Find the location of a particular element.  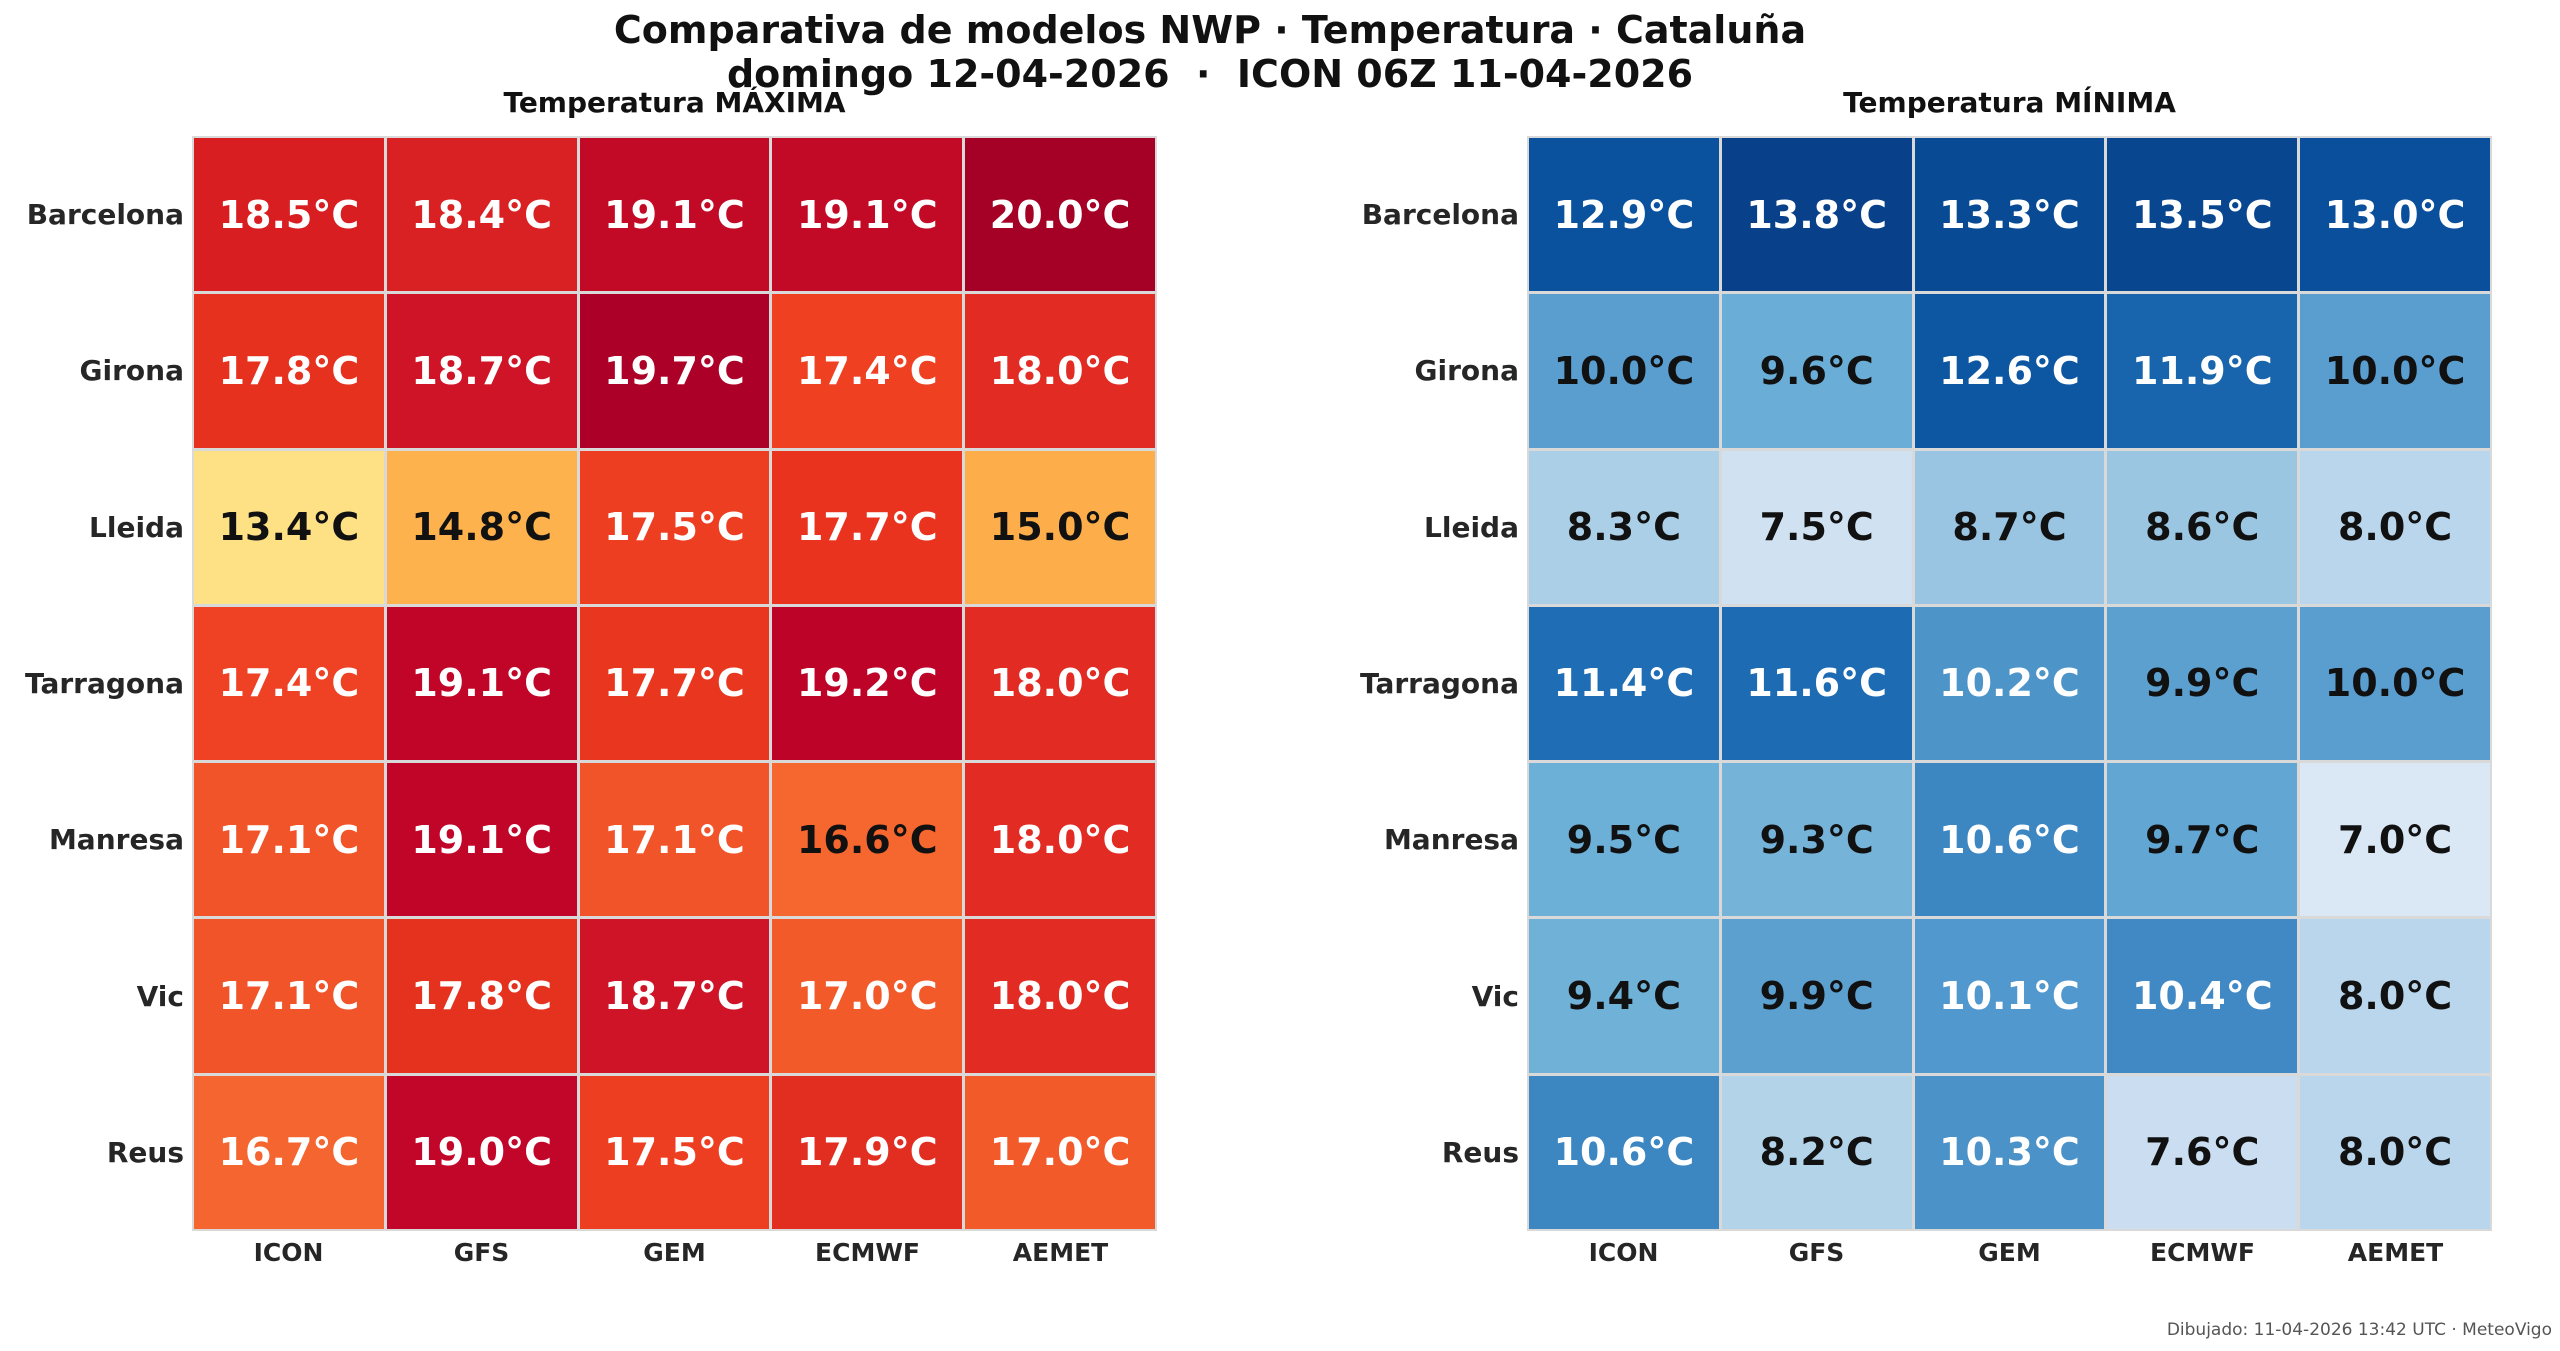

heatmap-cell: 13.0°C is located at coordinates (2395, 215).